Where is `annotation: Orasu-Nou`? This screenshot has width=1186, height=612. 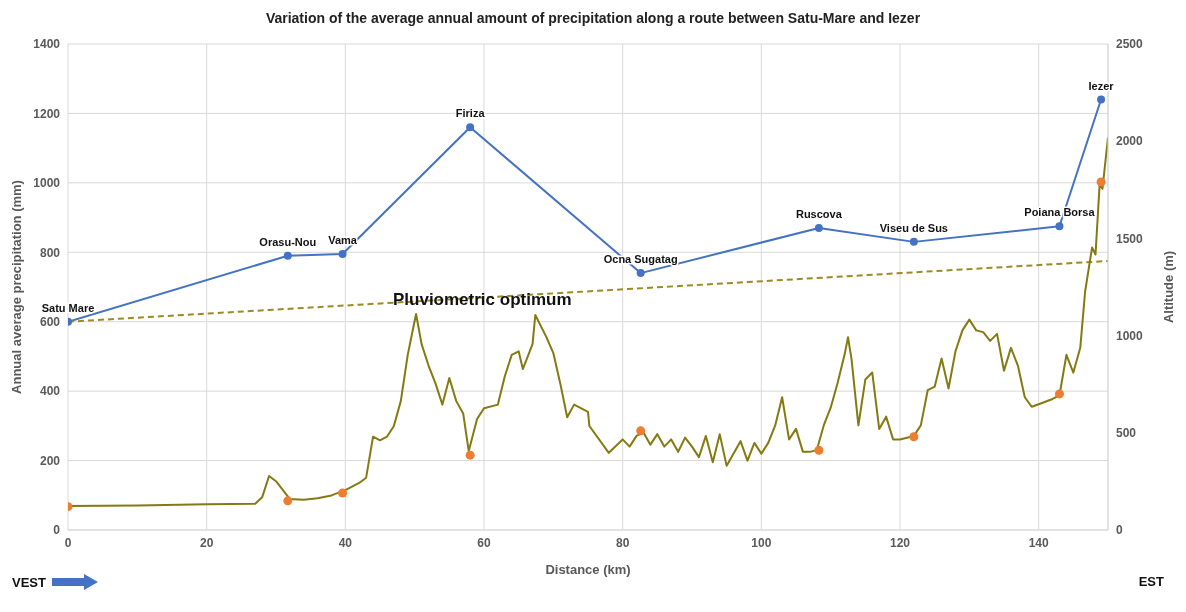
annotation: Orasu-Nou is located at coordinates (288, 241).